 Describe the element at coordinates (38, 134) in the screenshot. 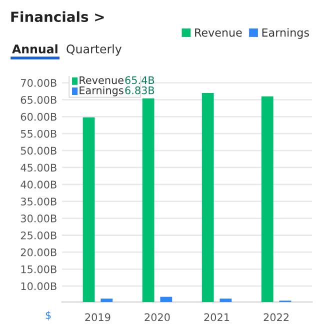

I see `y-tick-label: 55.00B` at that location.